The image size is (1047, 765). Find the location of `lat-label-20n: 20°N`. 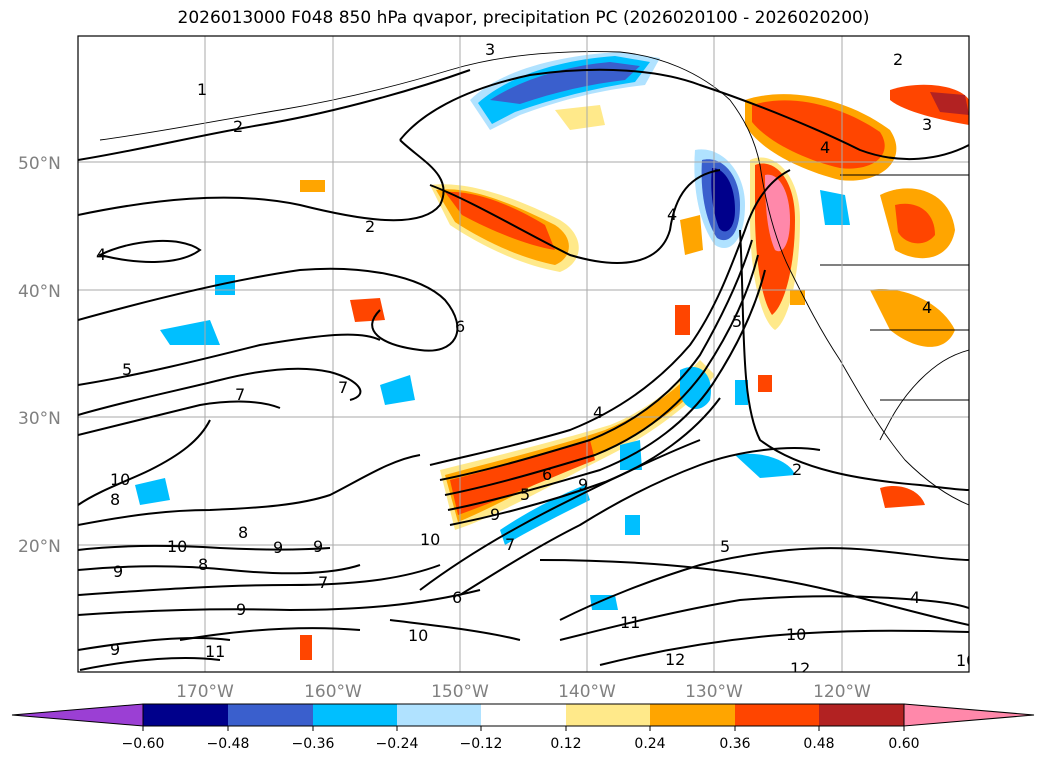

lat-label-20n: 20°N is located at coordinates (39, 547).